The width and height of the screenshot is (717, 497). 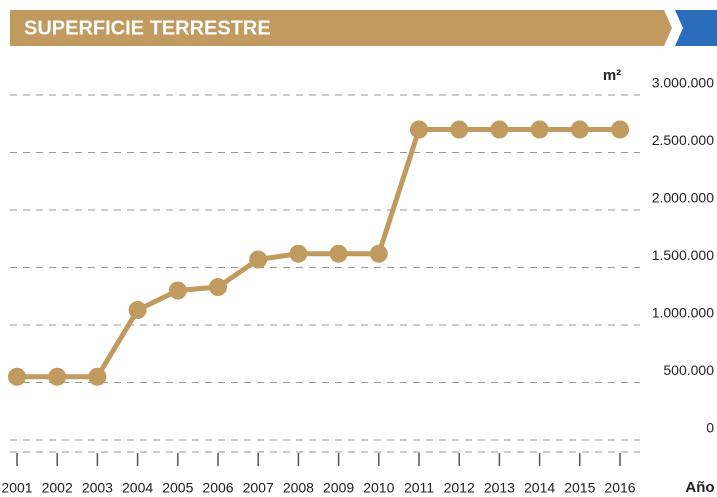 I want to click on y-tick-label: 1.000.000, so click(x=683, y=313).